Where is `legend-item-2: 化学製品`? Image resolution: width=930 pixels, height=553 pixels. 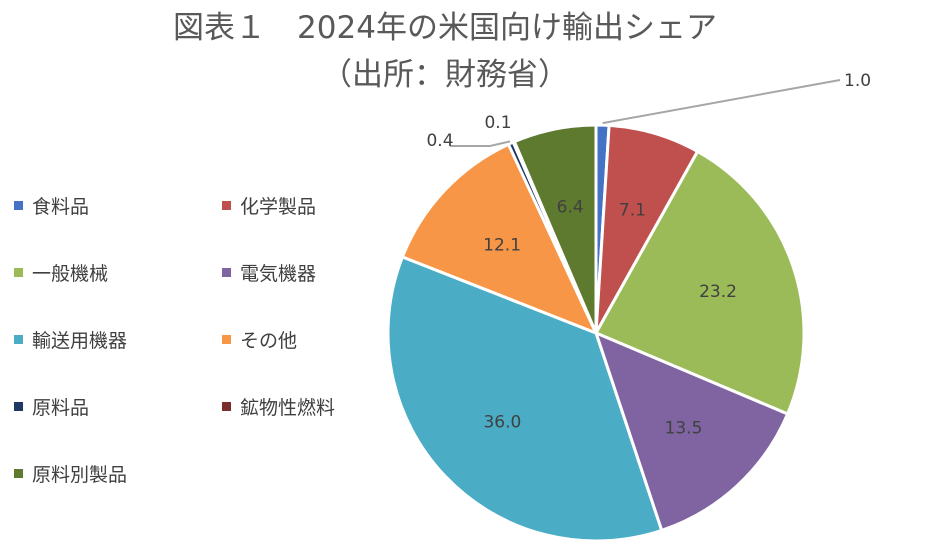
legend-item-2: 化学製品 is located at coordinates (269, 207).